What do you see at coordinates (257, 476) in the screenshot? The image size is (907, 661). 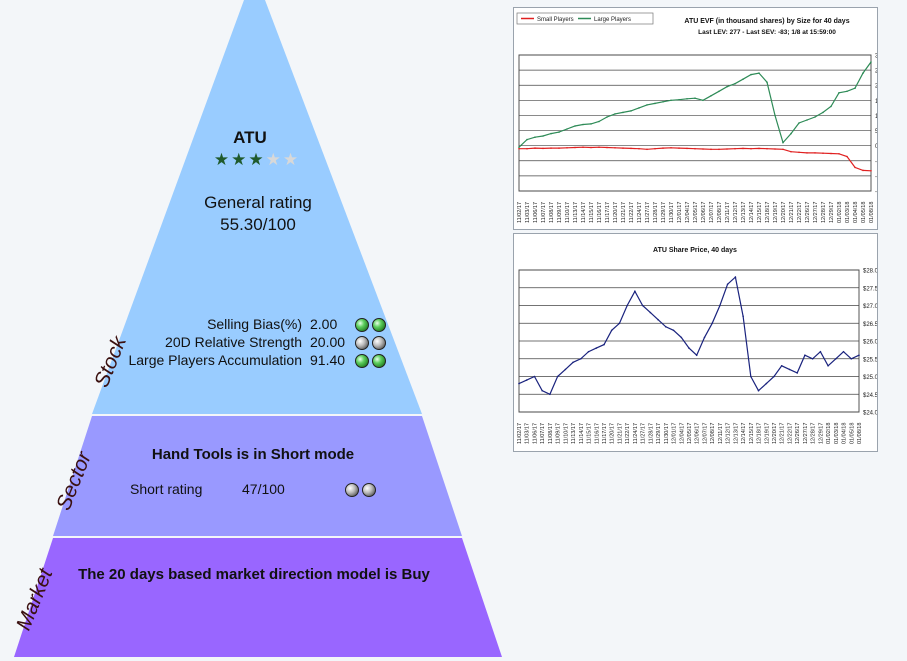 I see `sector-layer` at bounding box center [257, 476].